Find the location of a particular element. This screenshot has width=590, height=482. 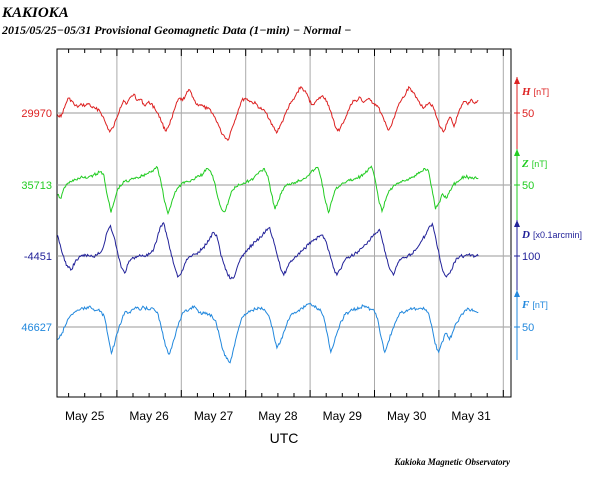

x-axis-label: UTC is located at coordinates (284, 438).